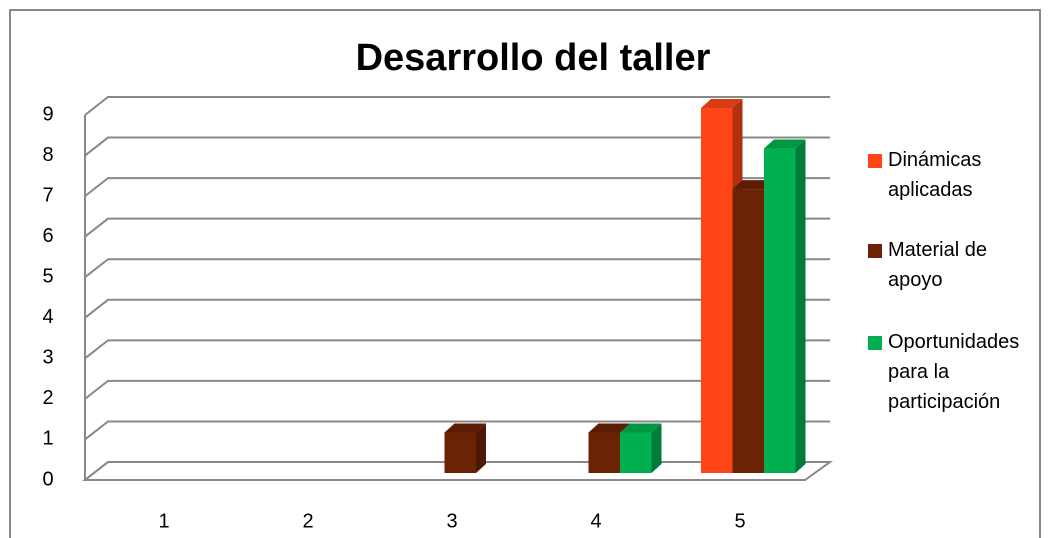 Image resolution: width=1050 pixels, height=538 pixels. I want to click on y-tick-label: 5, so click(47, 277).